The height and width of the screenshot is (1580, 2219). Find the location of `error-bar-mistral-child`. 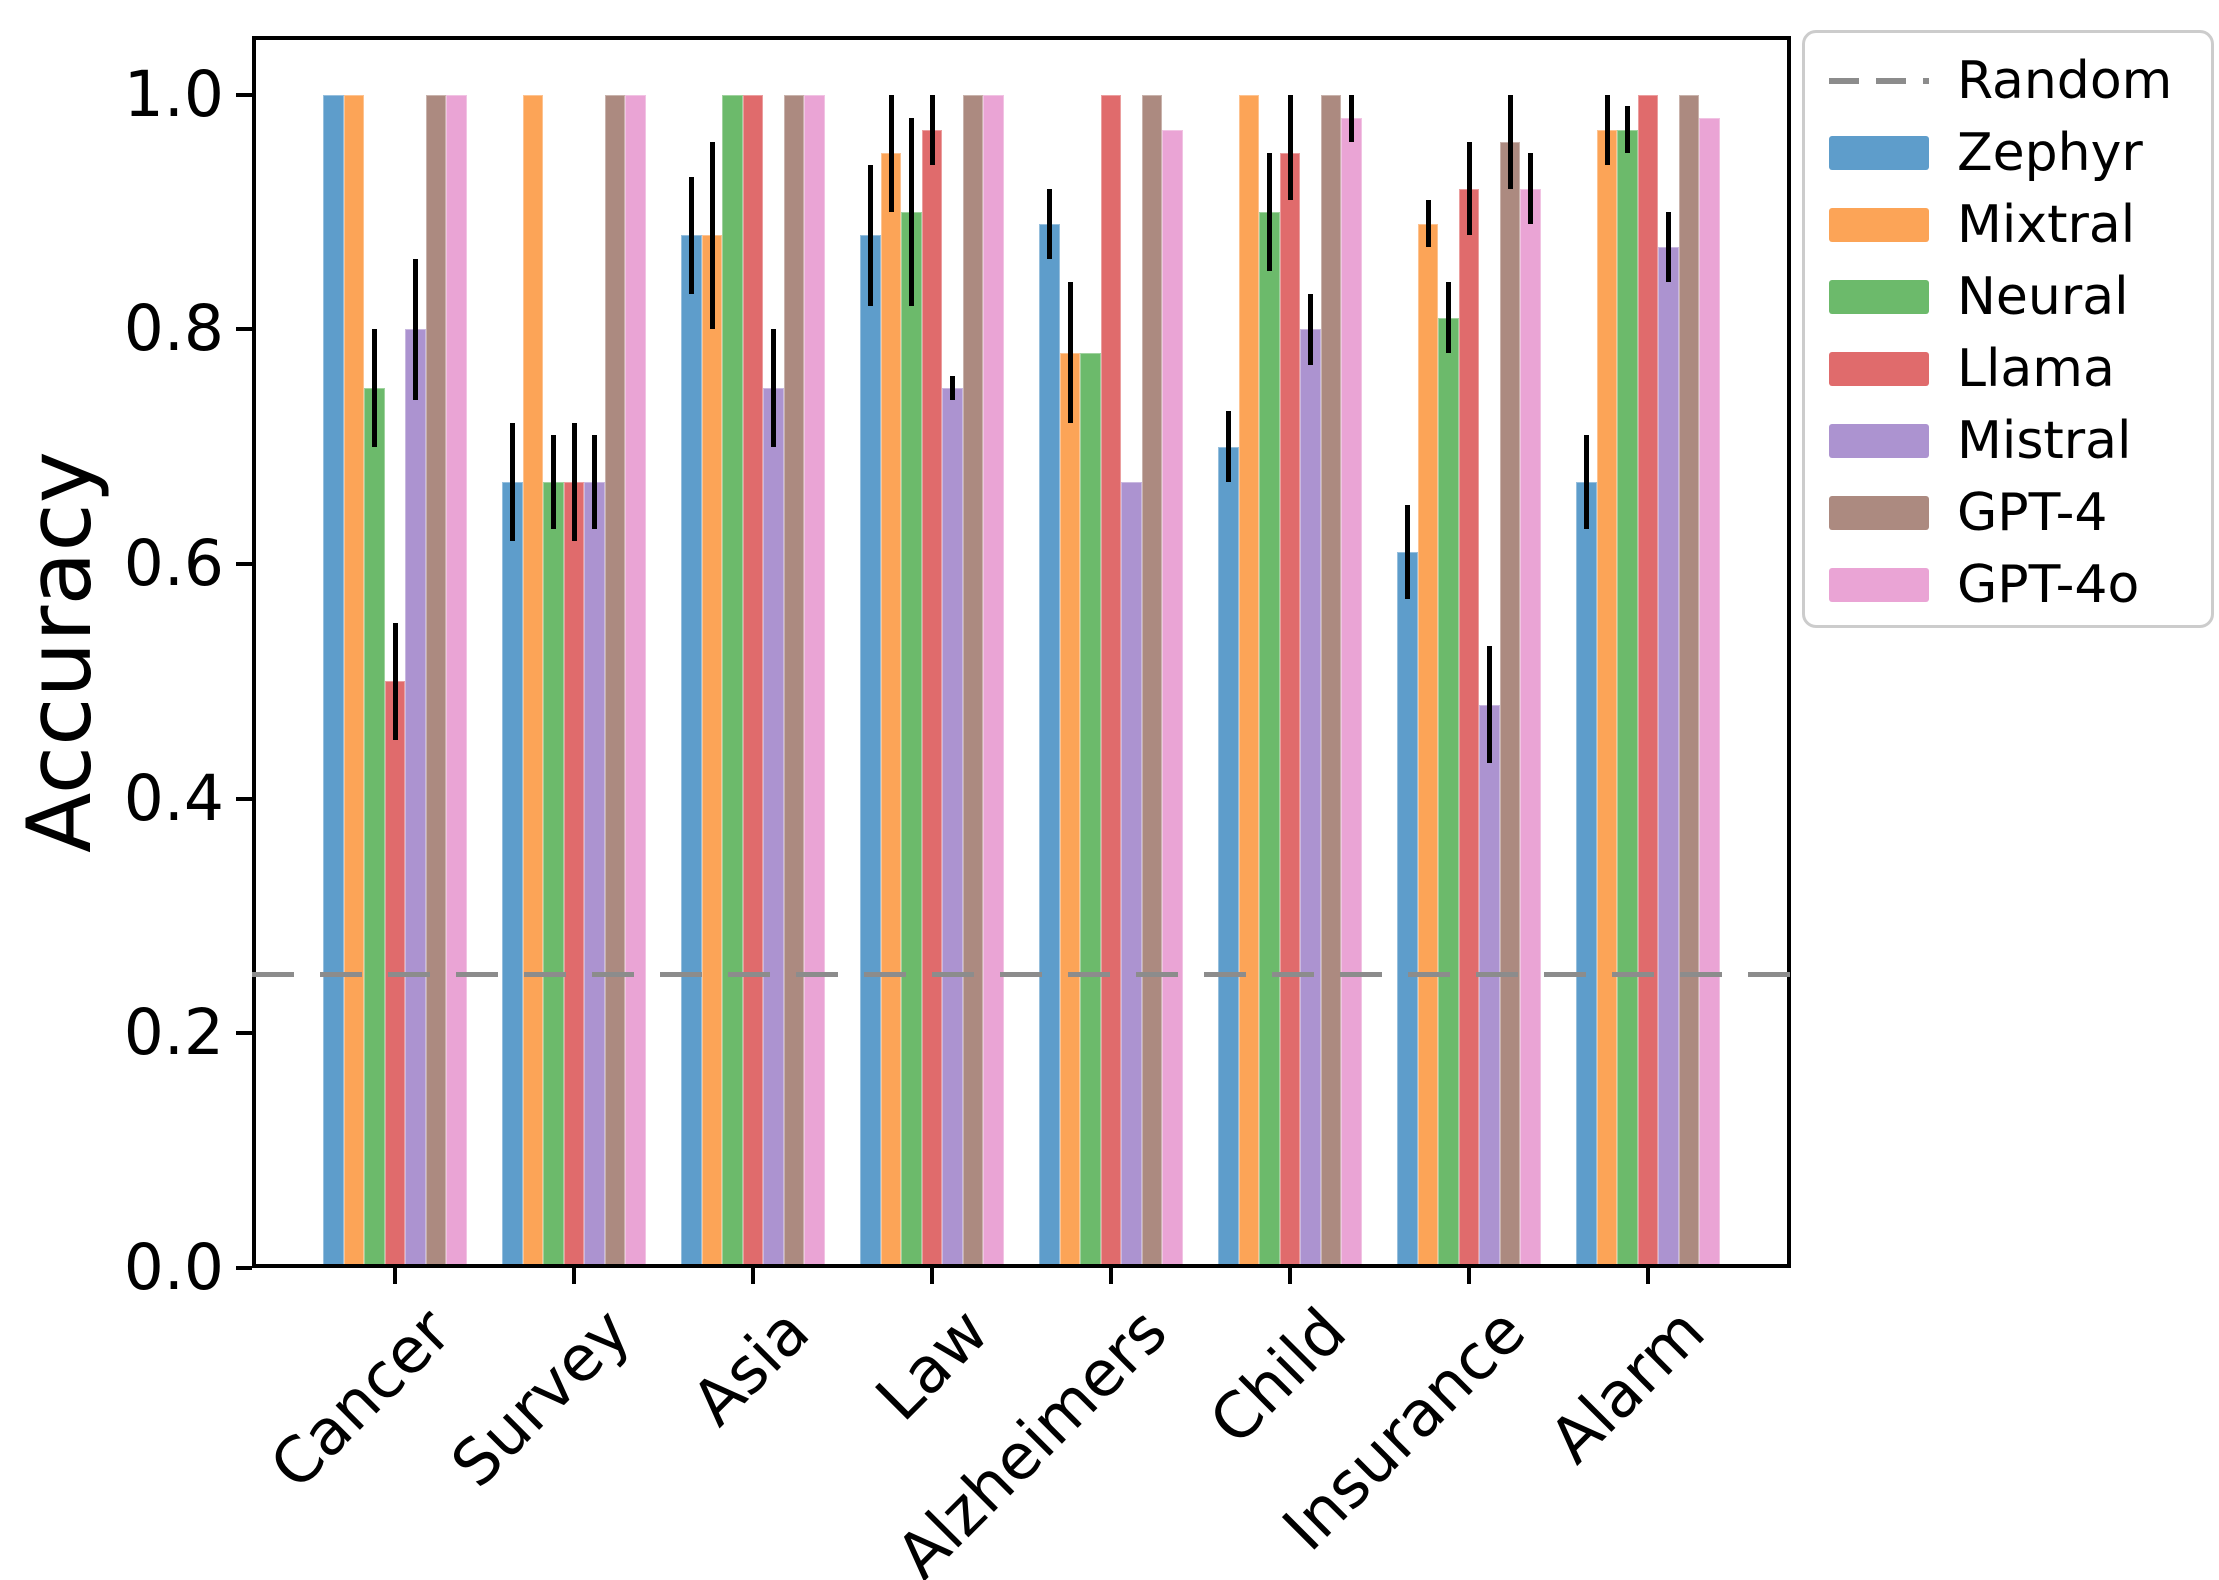

error-bar-mistral-child is located at coordinates (1310, 329).